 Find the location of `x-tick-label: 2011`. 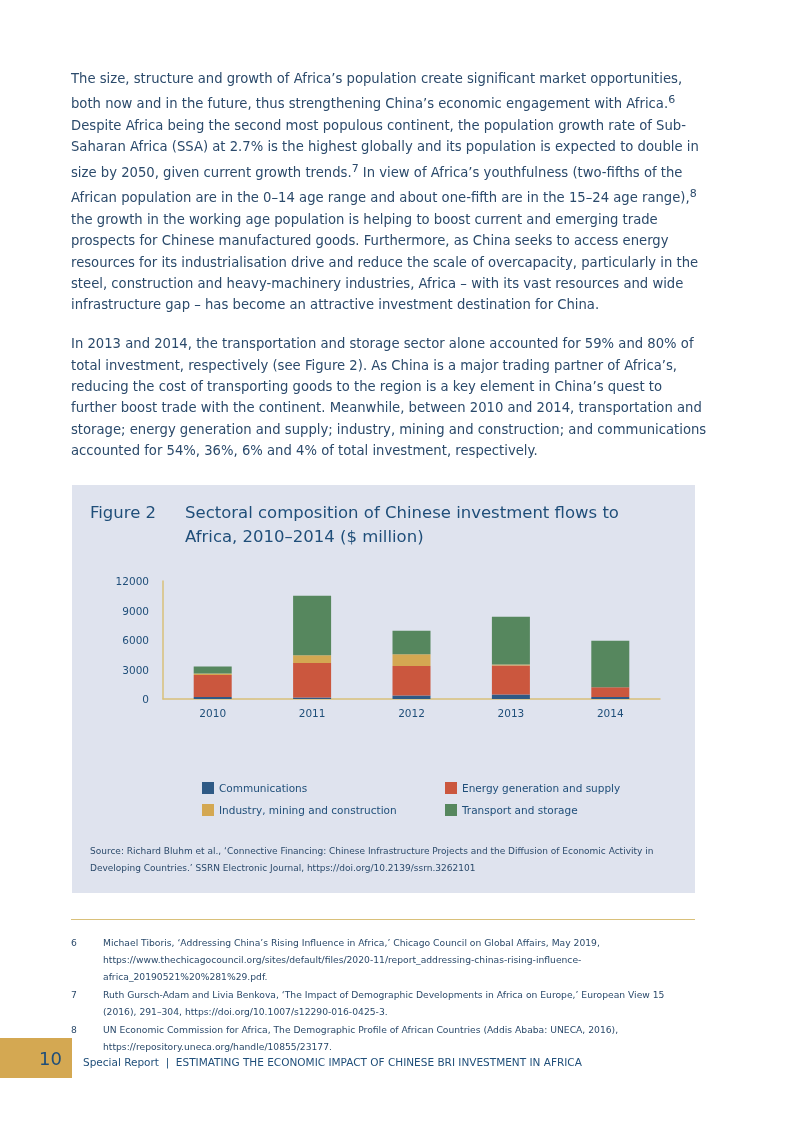

x-tick-label: 2011 is located at coordinates (312, 712).